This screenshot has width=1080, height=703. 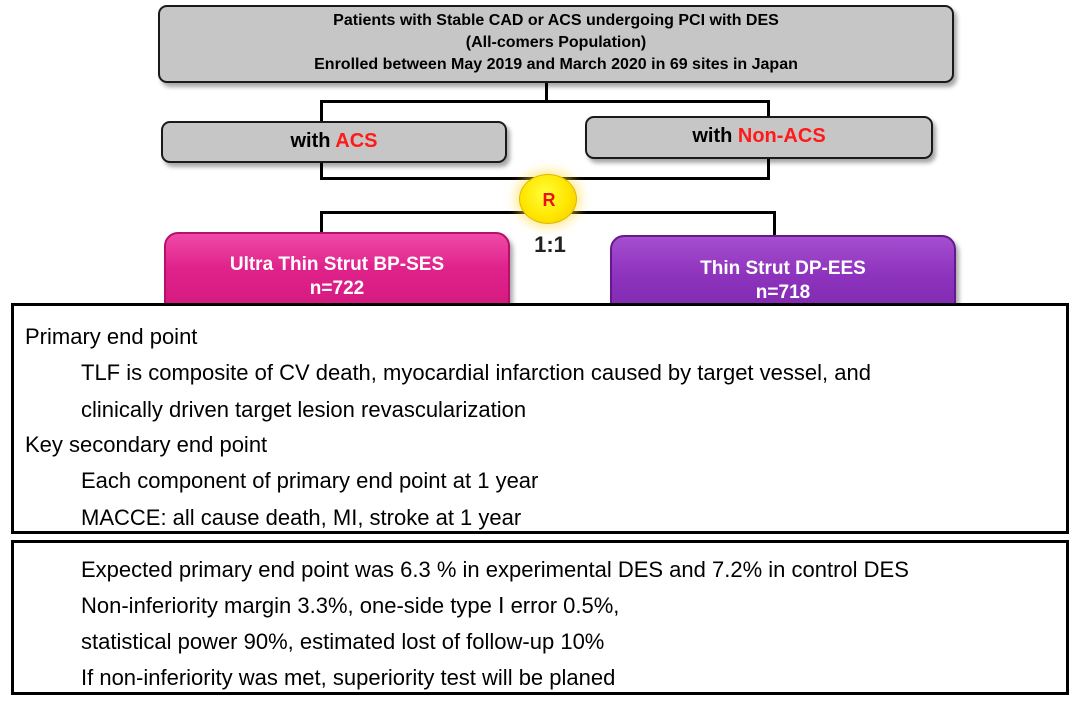 What do you see at coordinates (783, 268) in the screenshot?
I see `arm-dp-ees-name: Thin Strut DP-EES` at bounding box center [783, 268].